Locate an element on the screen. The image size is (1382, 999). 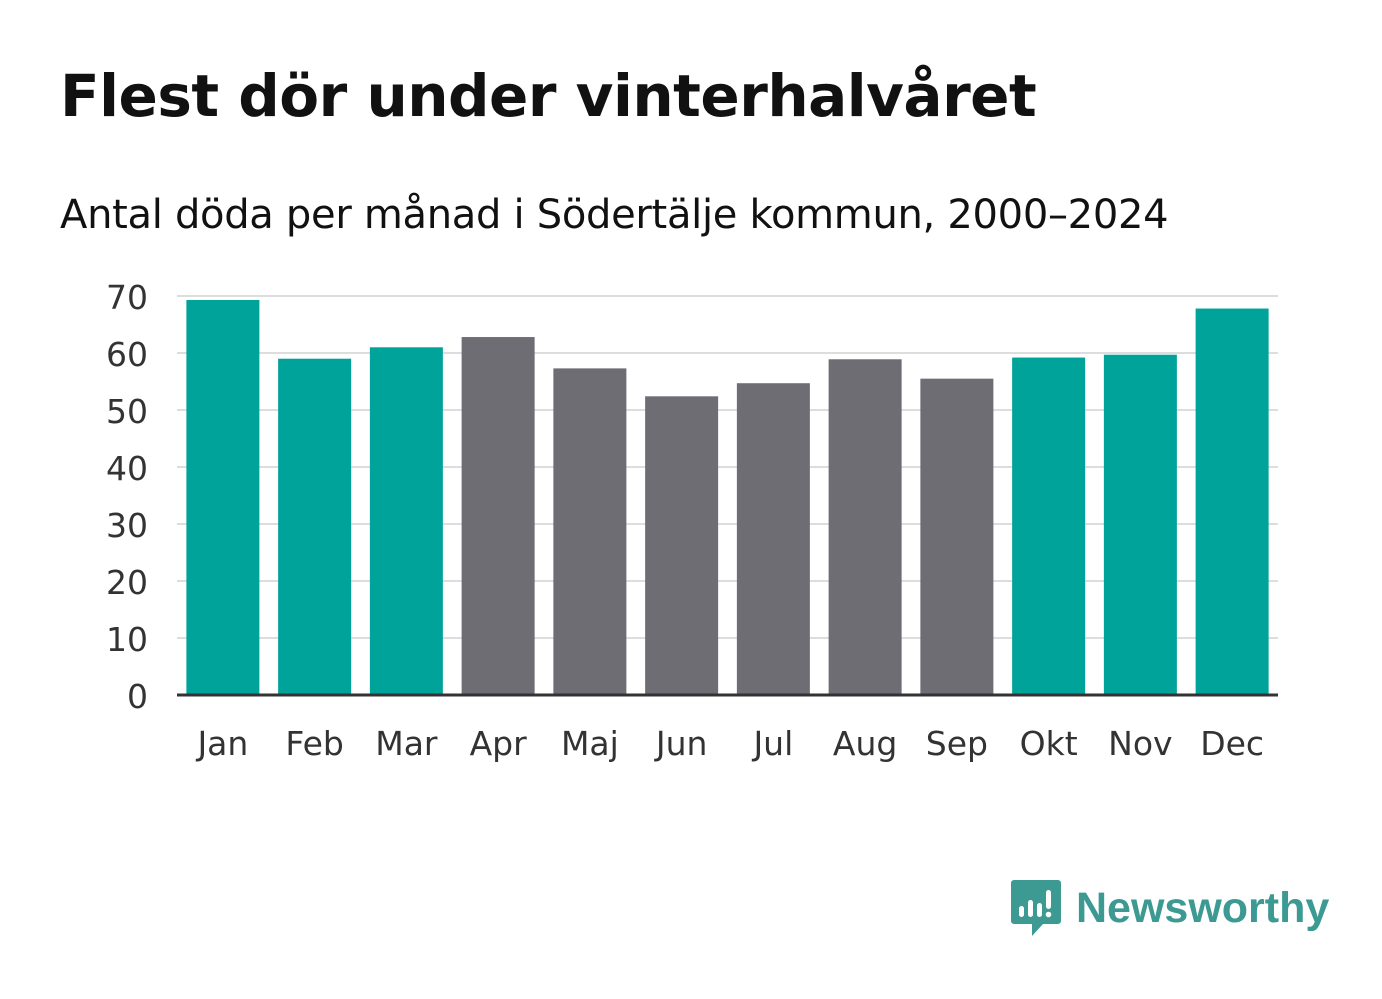
bar-sep is located at coordinates (957, 536).